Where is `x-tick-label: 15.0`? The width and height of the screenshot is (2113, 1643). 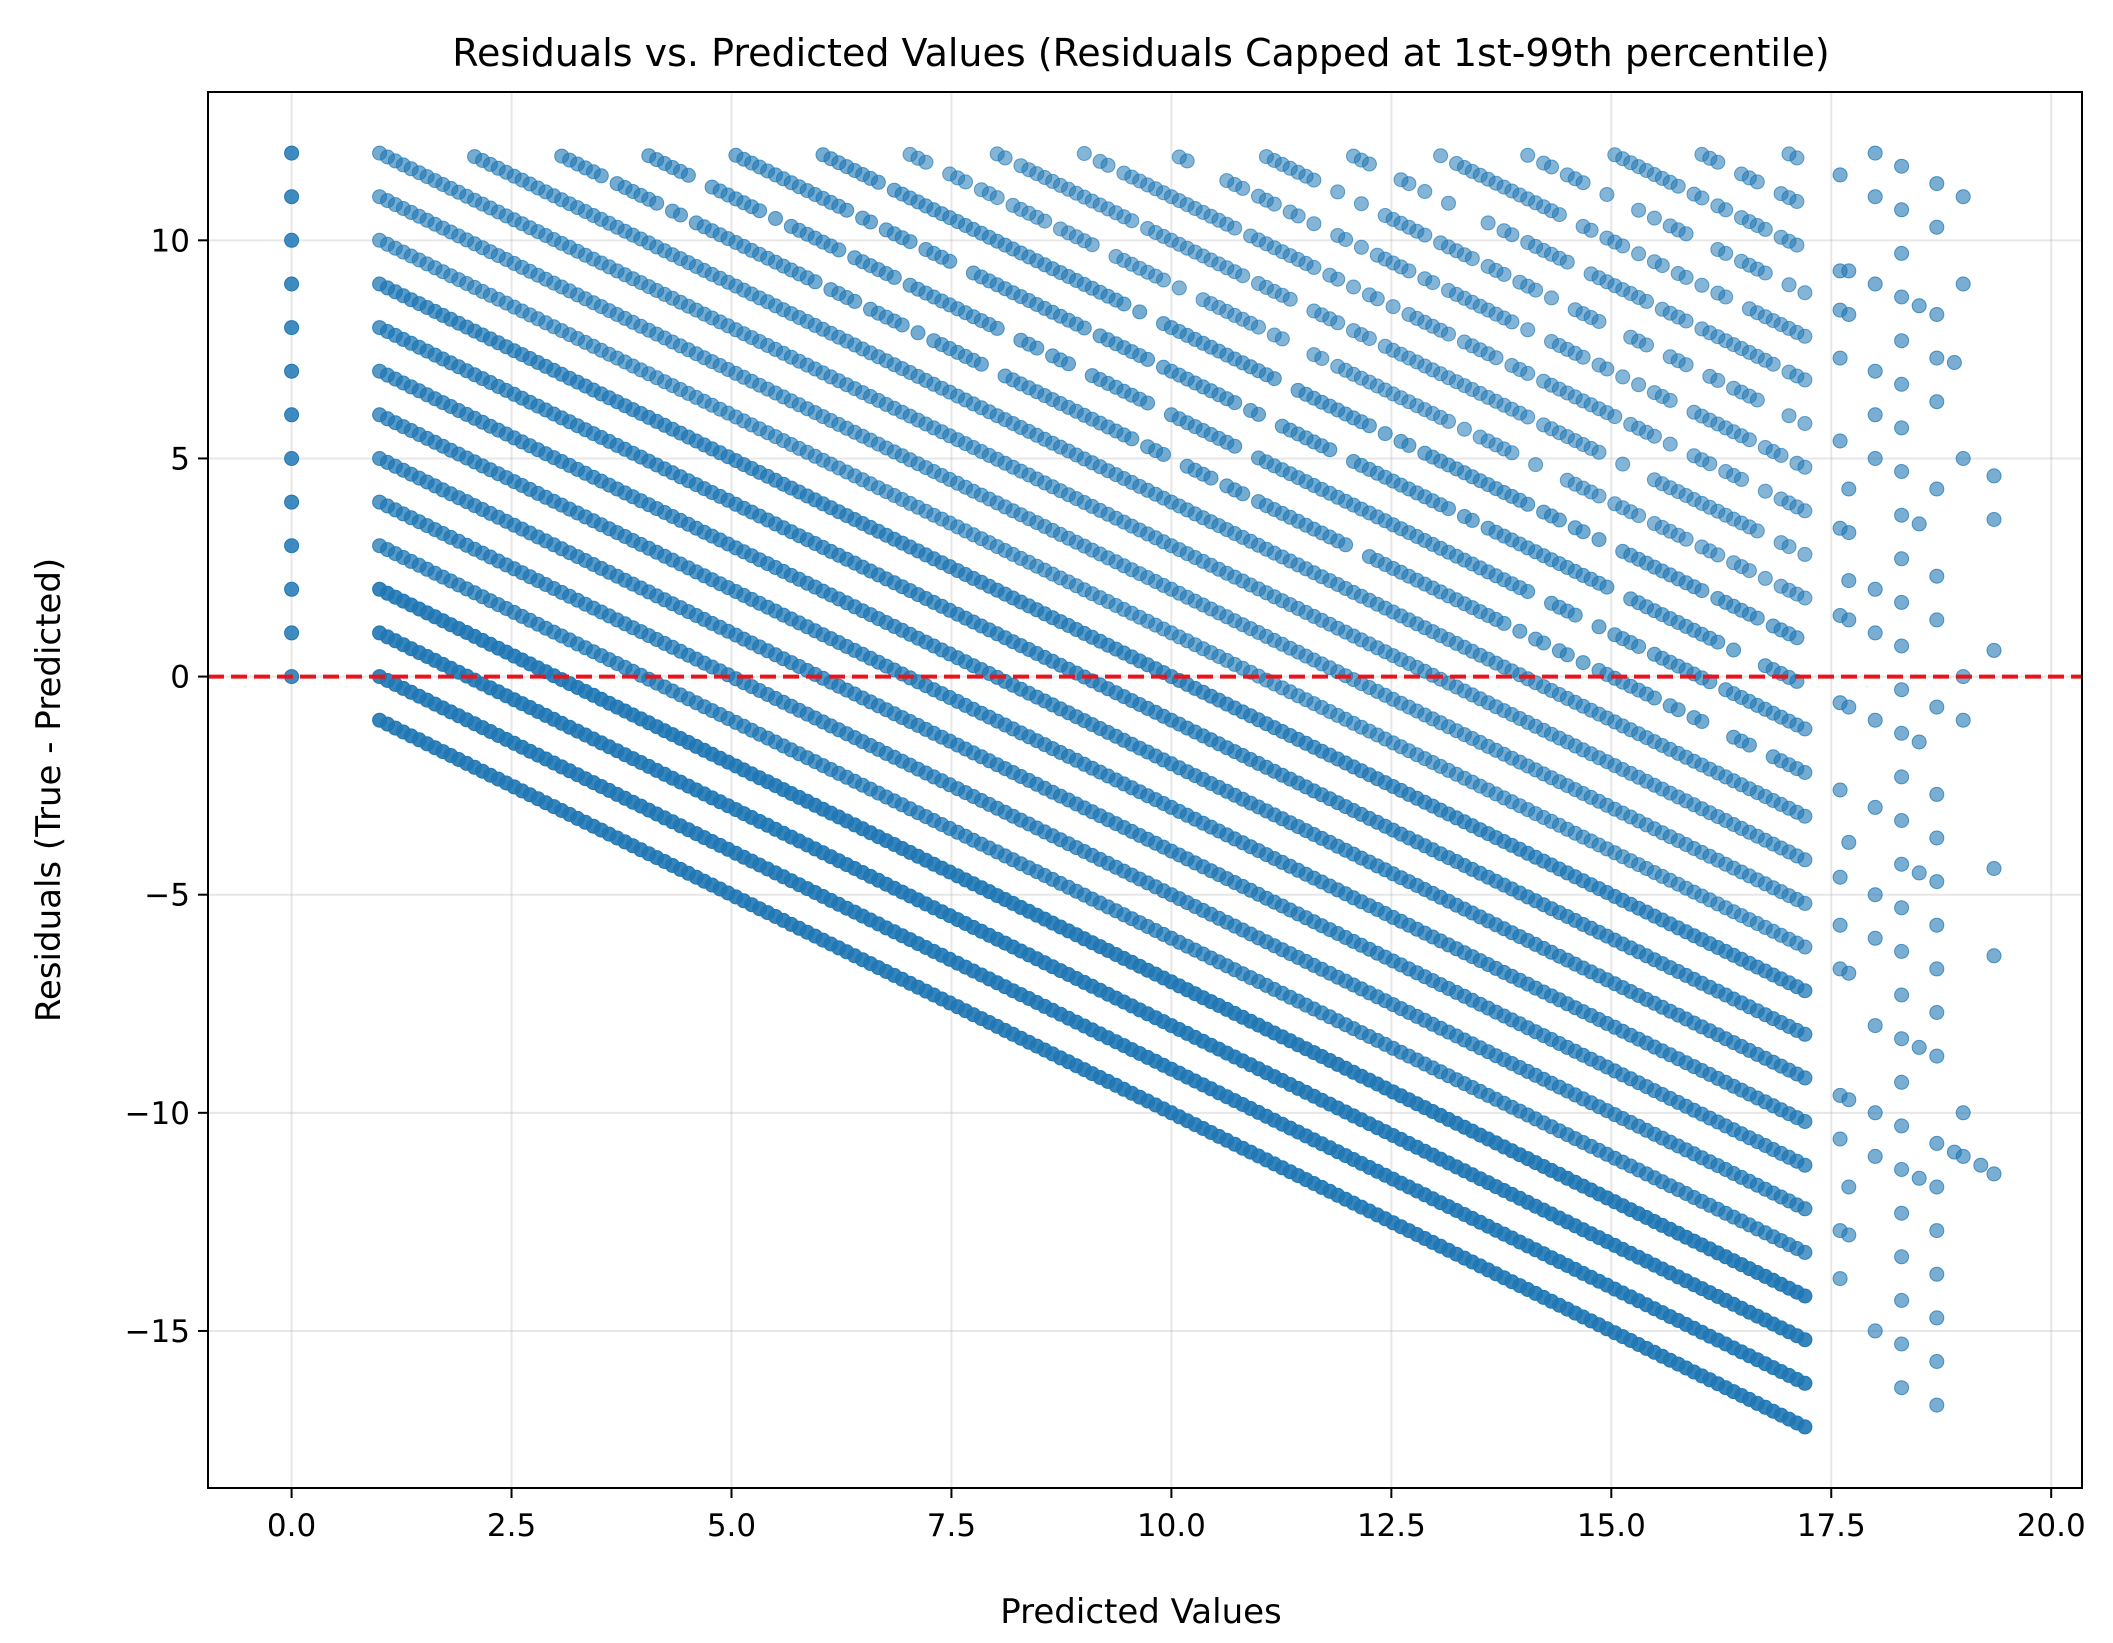
x-tick-label: 15.0 is located at coordinates (1611, 1526).